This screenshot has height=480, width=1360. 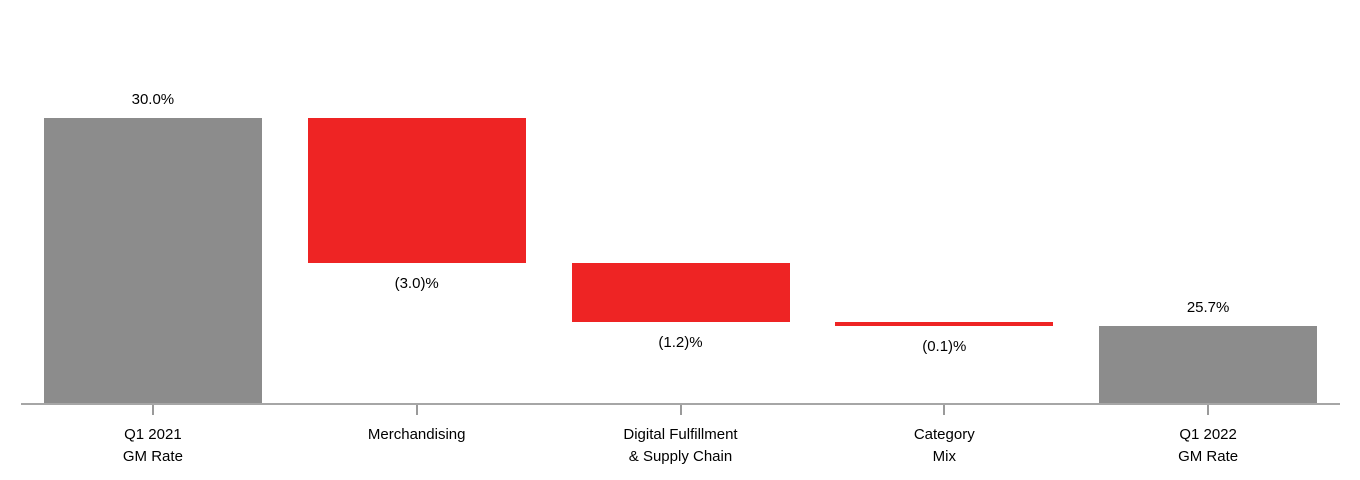 I want to click on bar-q1-2021-gm-rate, so click(x=152, y=261).